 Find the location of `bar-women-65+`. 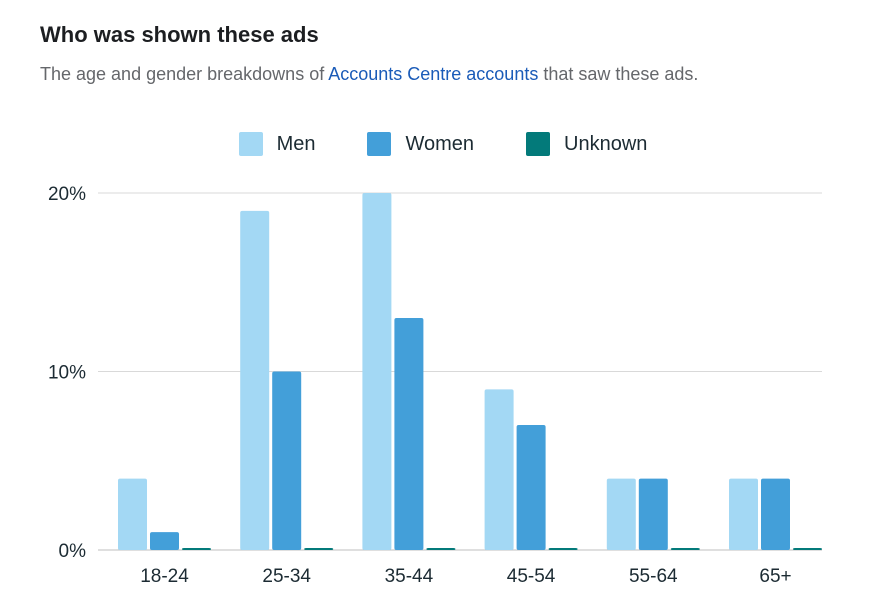

bar-women-65+ is located at coordinates (775, 514).